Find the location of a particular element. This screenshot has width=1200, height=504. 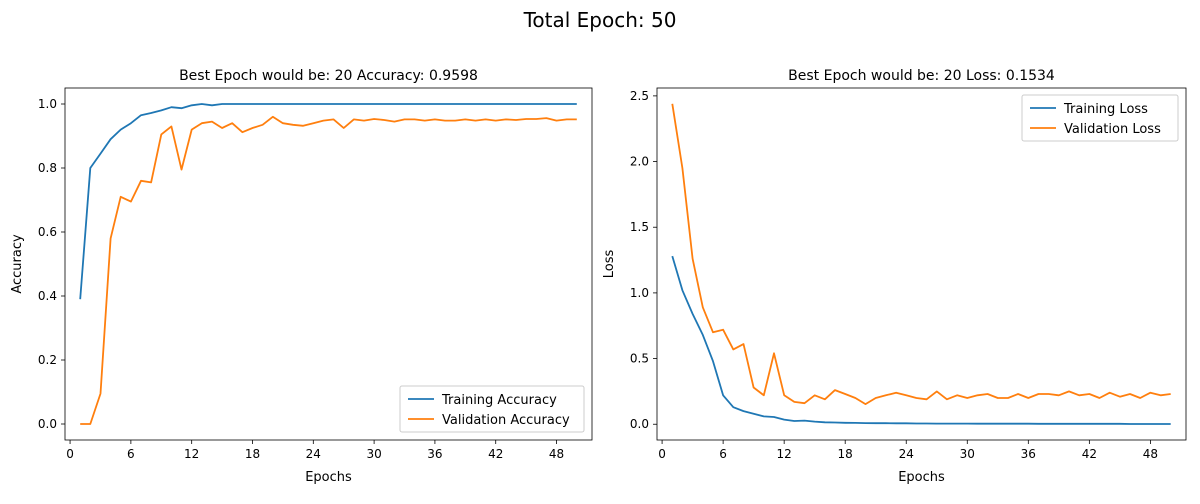

series-line-training-loss is located at coordinates (921, 340).